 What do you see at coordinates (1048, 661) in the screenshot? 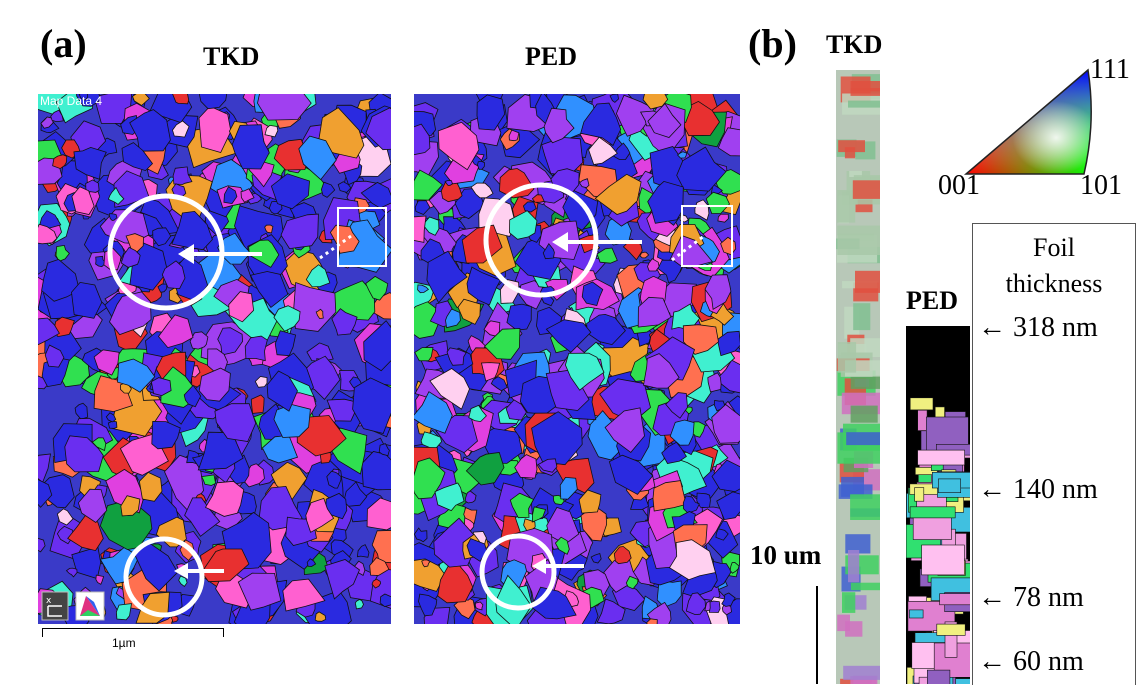
I see `thickness-value: 60 nm` at bounding box center [1048, 661].